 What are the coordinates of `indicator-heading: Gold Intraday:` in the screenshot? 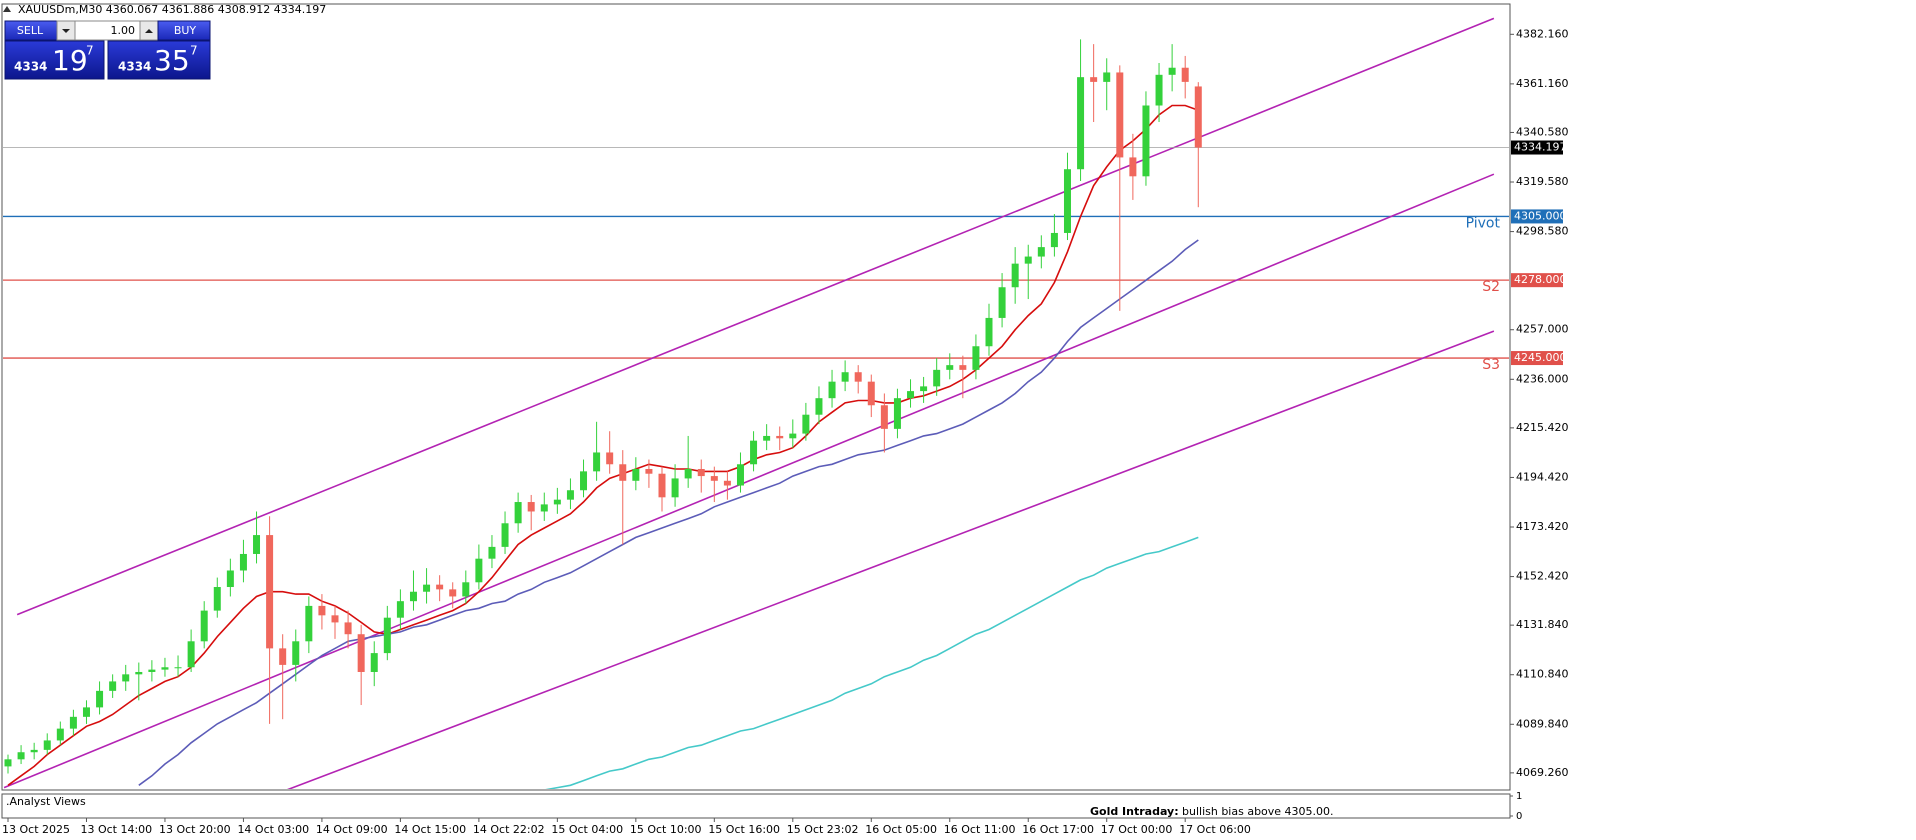 It's located at (1134, 811).